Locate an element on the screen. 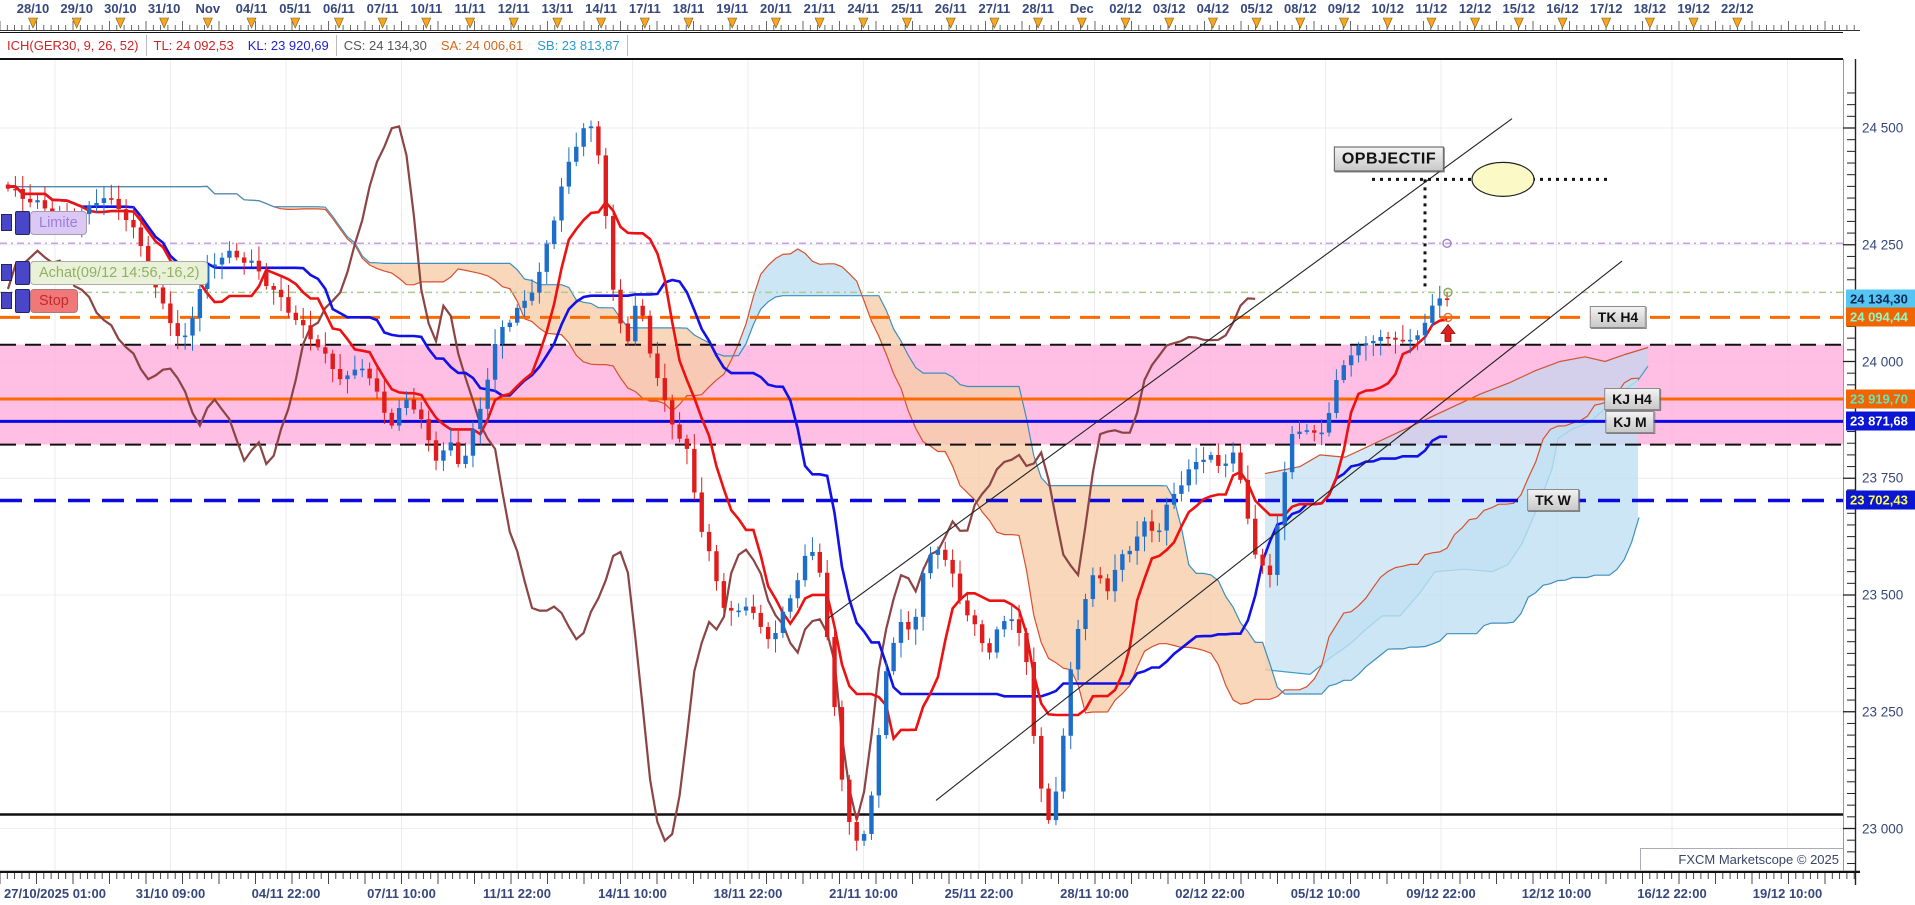 The image size is (1915, 905). indicator-value: CS: 24 134,30 is located at coordinates (385, 45).